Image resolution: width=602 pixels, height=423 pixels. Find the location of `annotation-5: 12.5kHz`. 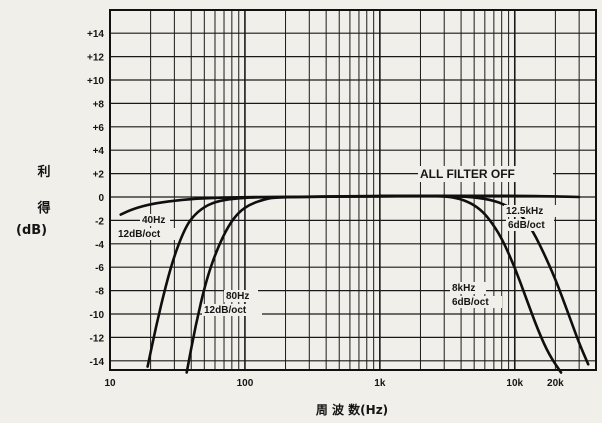

annotation-5: 12.5kHz is located at coordinates (524, 211).